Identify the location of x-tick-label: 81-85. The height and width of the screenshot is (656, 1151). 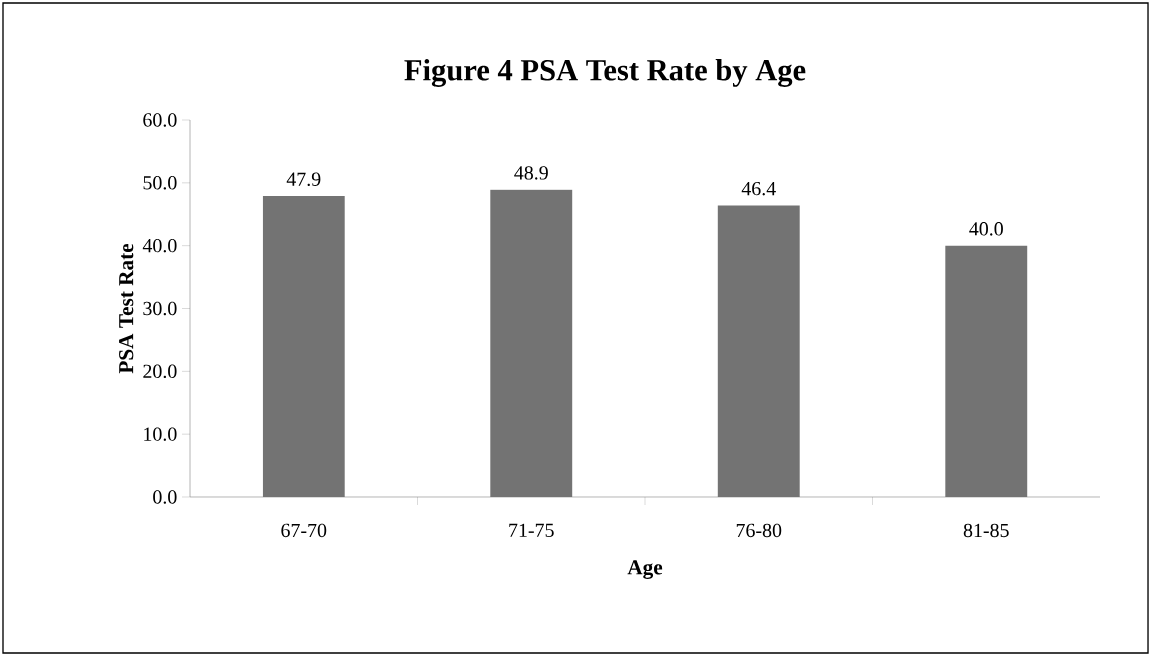
(986, 530).